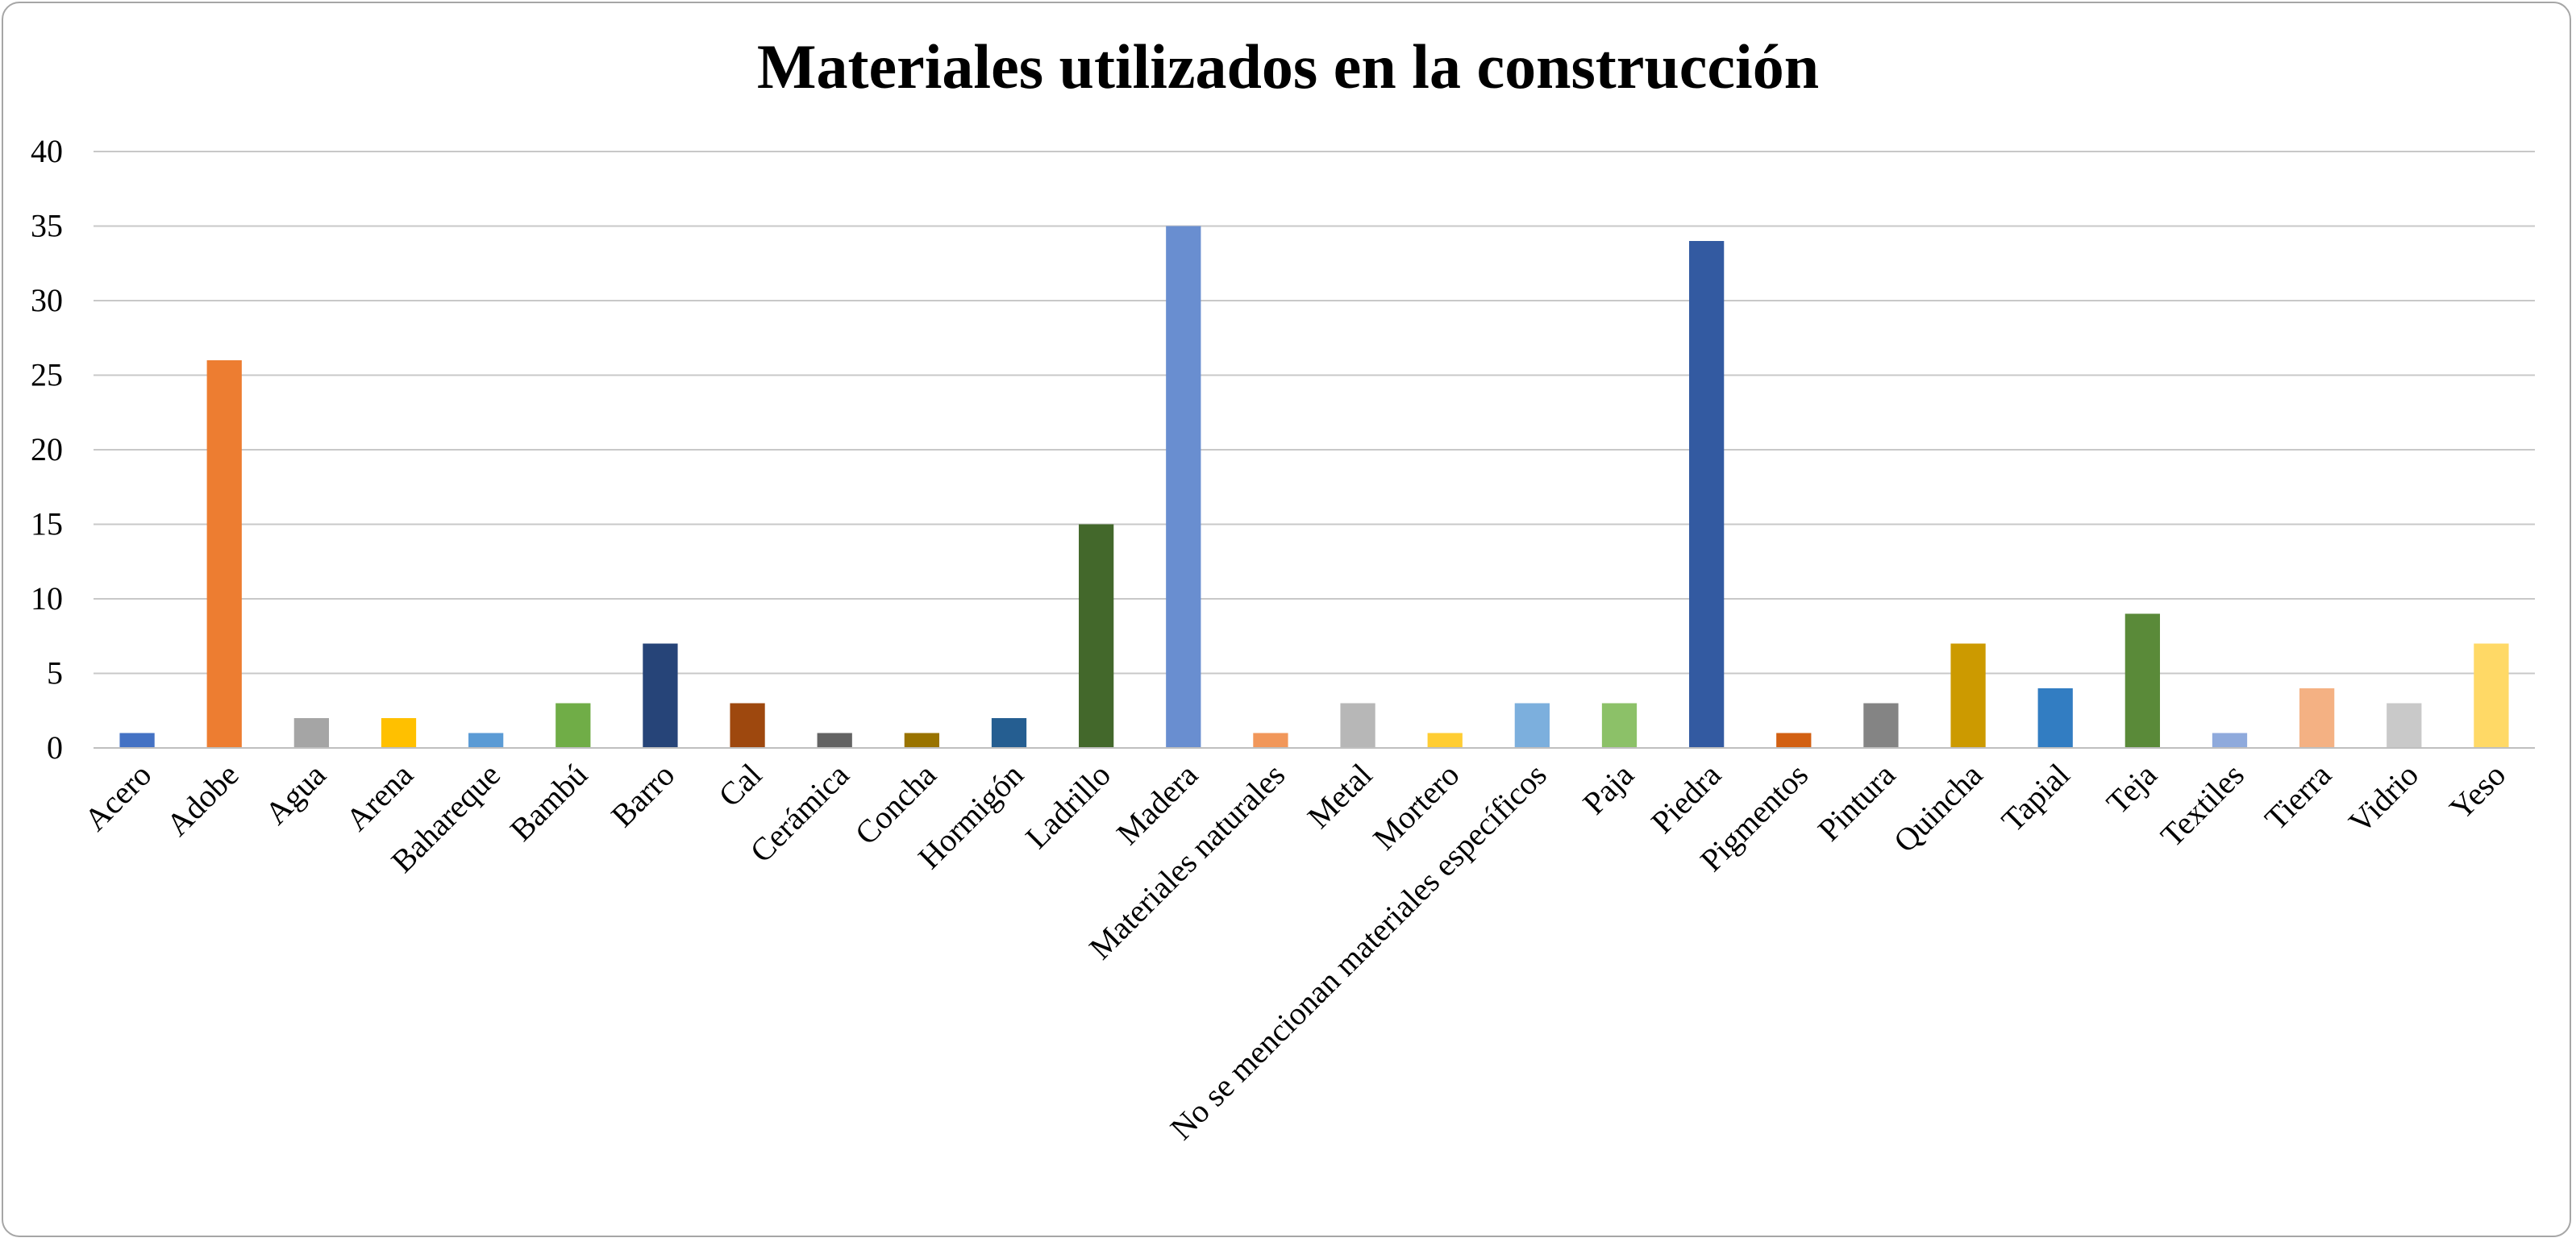 The image size is (2576, 1242). I want to click on x-category-label: Teja, so click(2132, 788).